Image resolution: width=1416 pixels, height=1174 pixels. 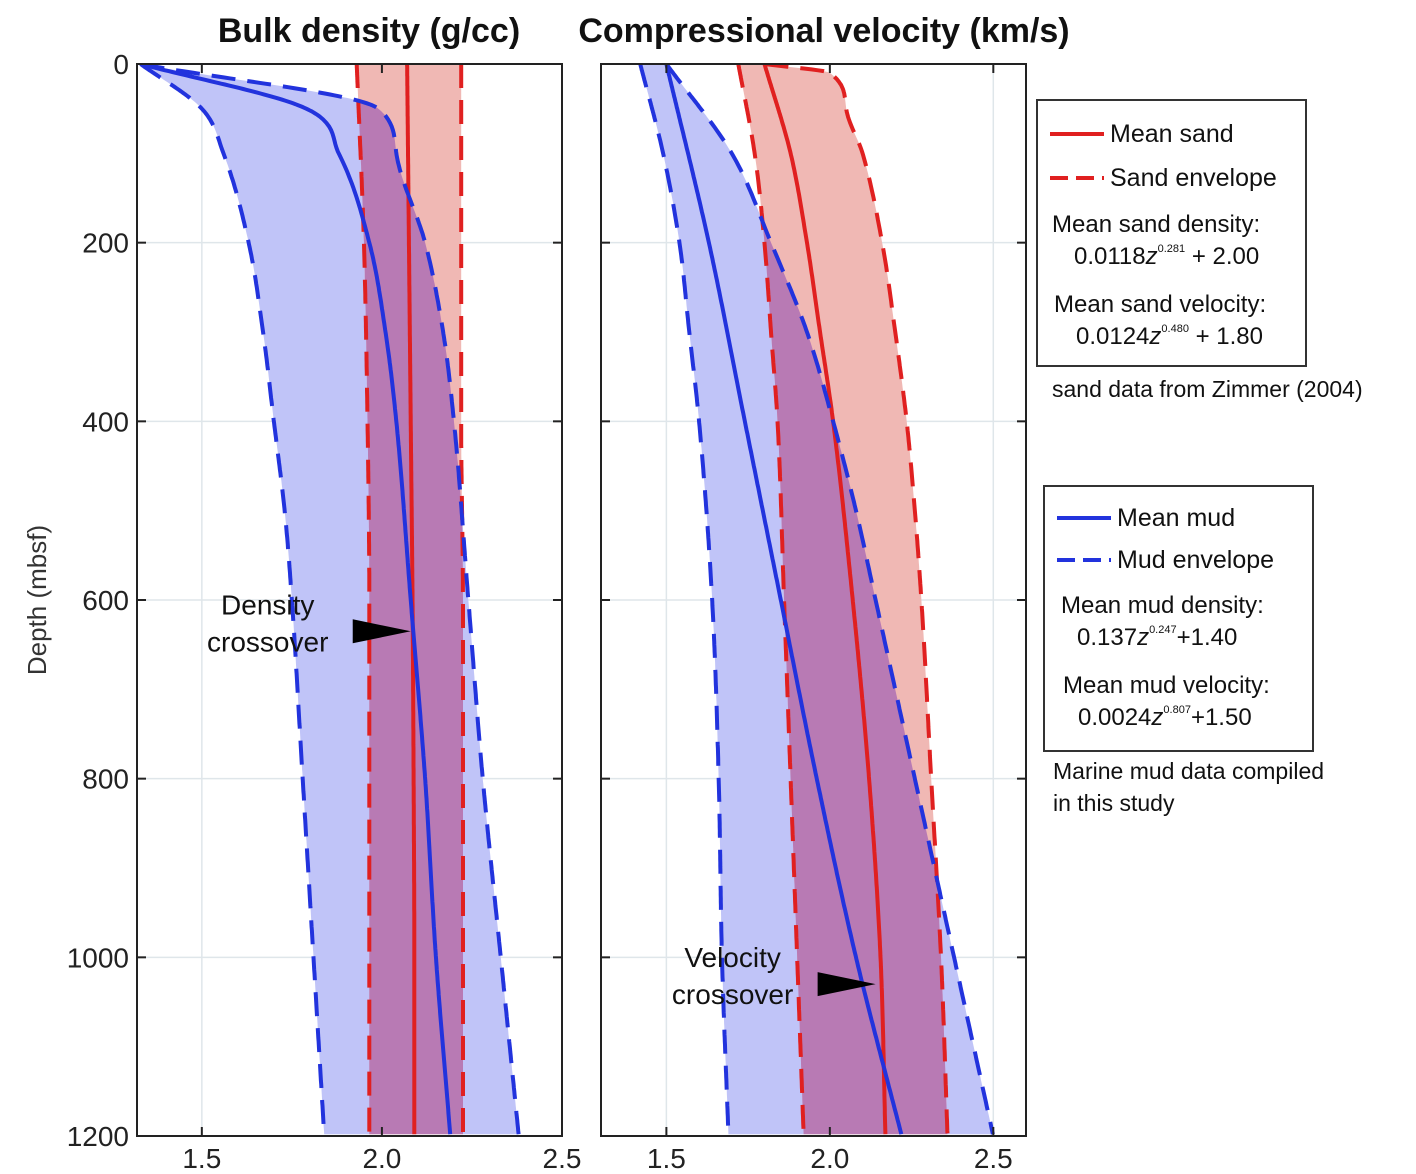 I want to click on mud-velocity-label: Mean mud velocity:, so click(x=1166, y=685).